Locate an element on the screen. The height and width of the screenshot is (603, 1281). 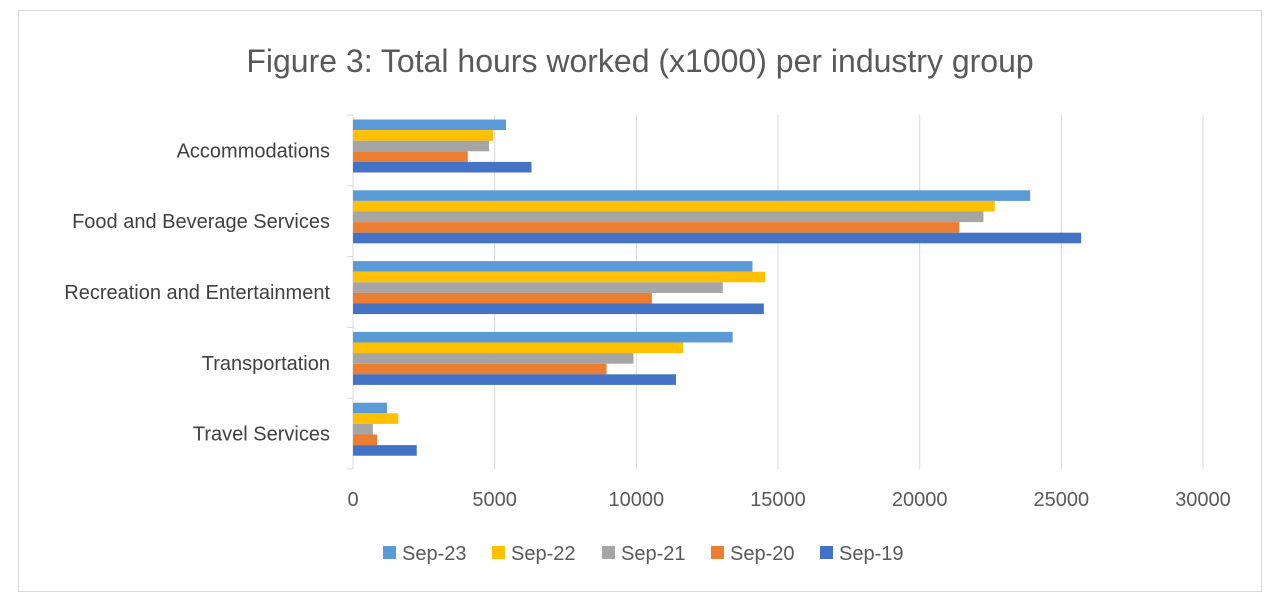
x-tick-label: 10000 is located at coordinates (637, 500).